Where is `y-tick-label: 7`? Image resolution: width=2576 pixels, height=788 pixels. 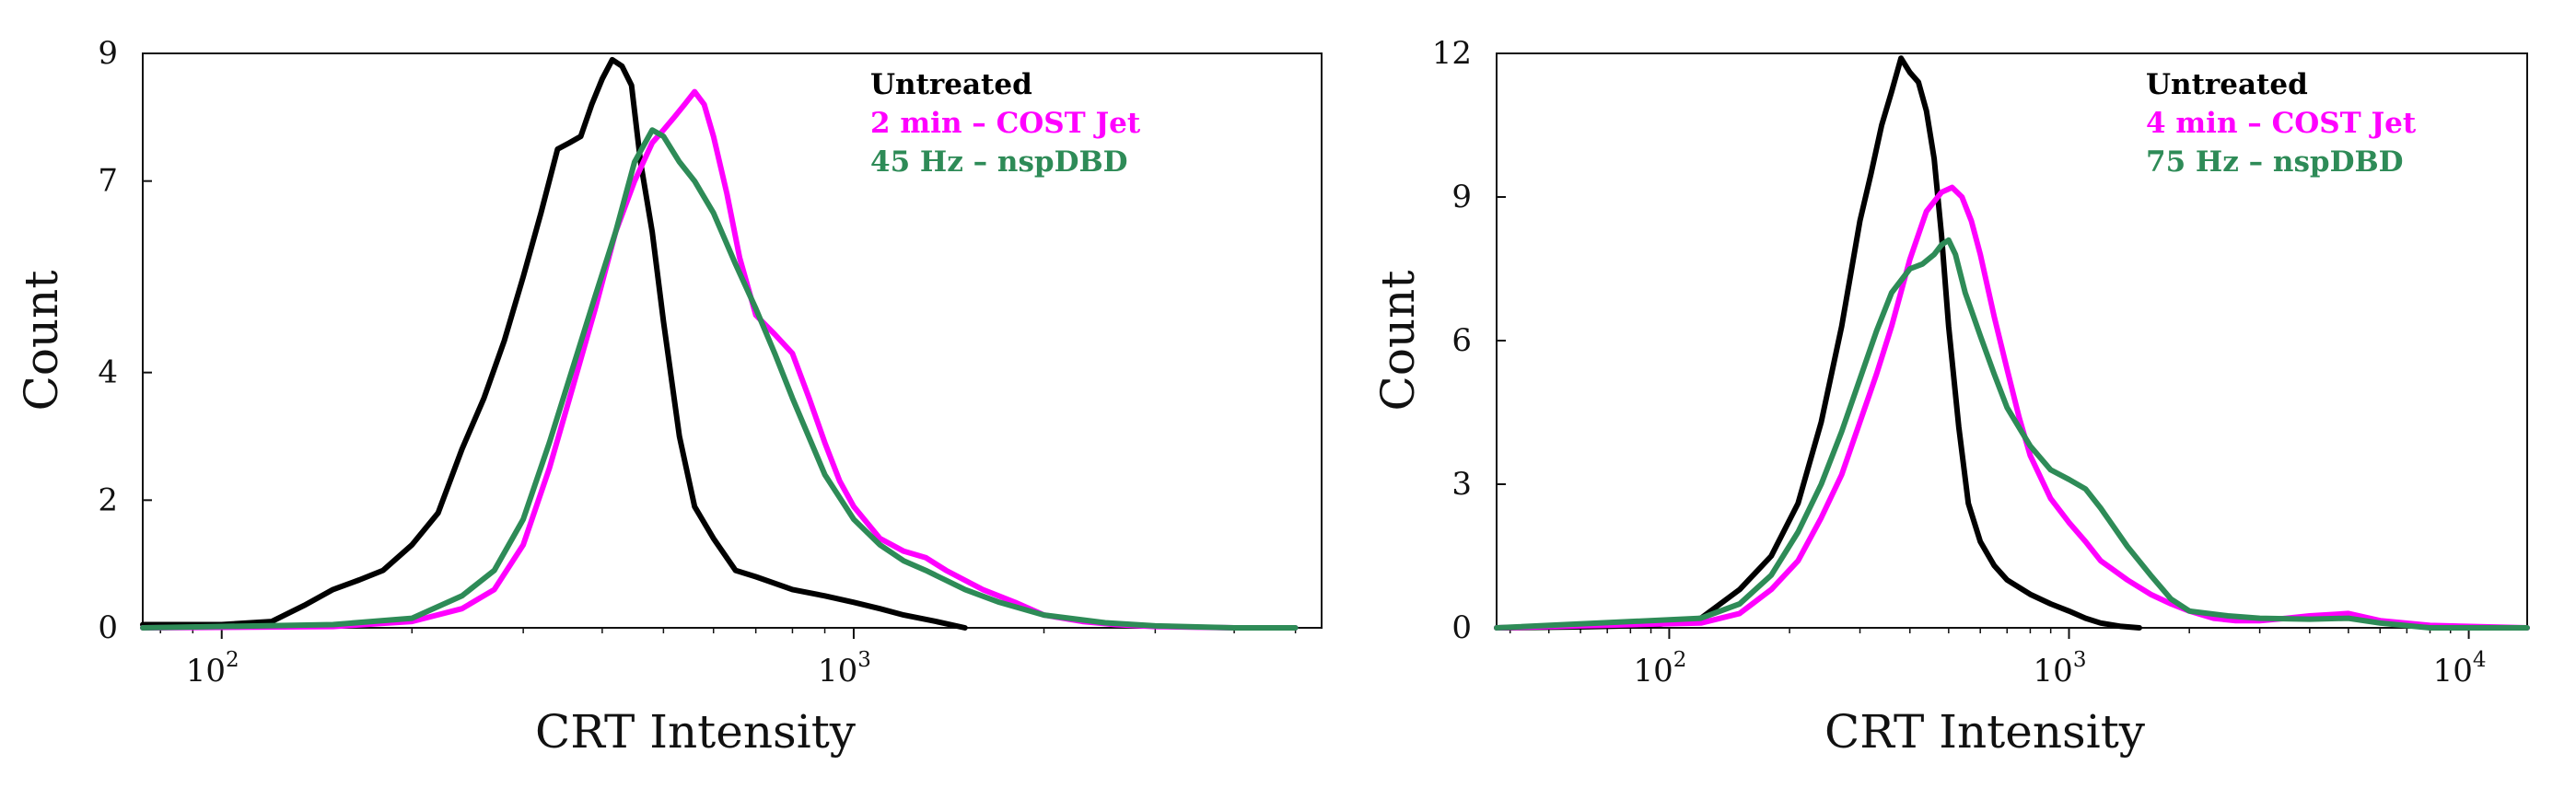 y-tick-label: 7 is located at coordinates (108, 181).